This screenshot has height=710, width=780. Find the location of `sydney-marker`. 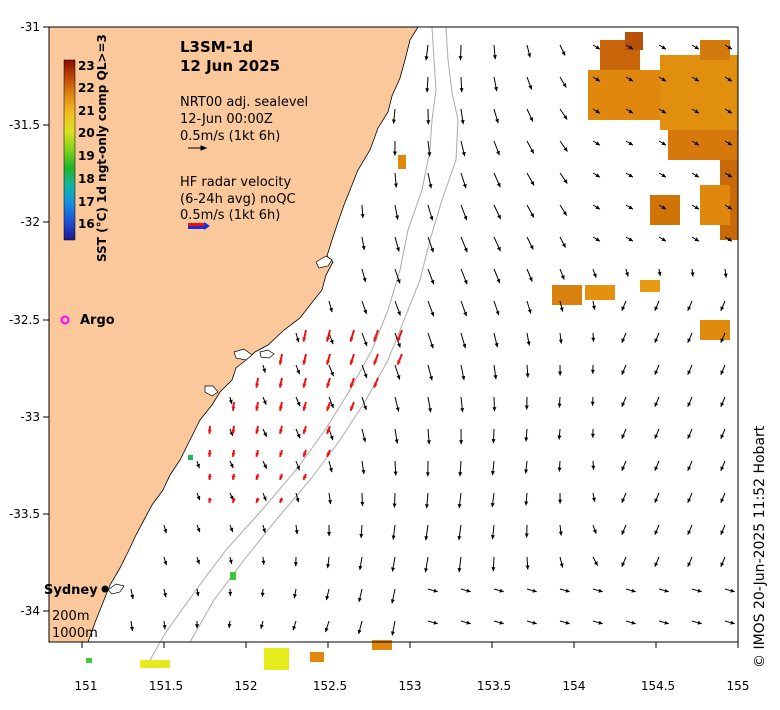

sydney-marker is located at coordinates (105, 589).